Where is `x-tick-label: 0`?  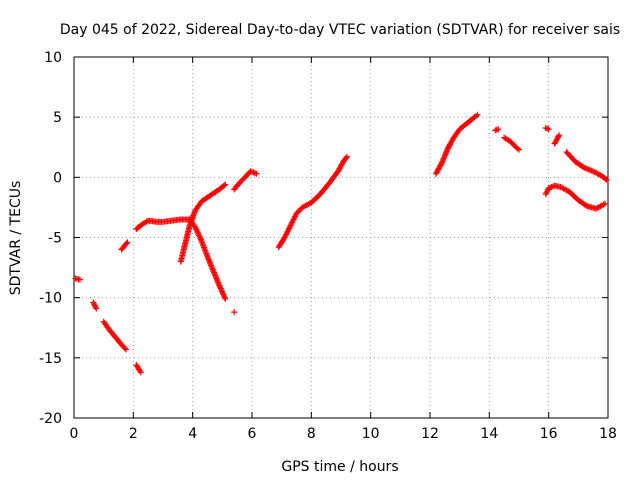
x-tick-label: 0 is located at coordinates (74, 434).